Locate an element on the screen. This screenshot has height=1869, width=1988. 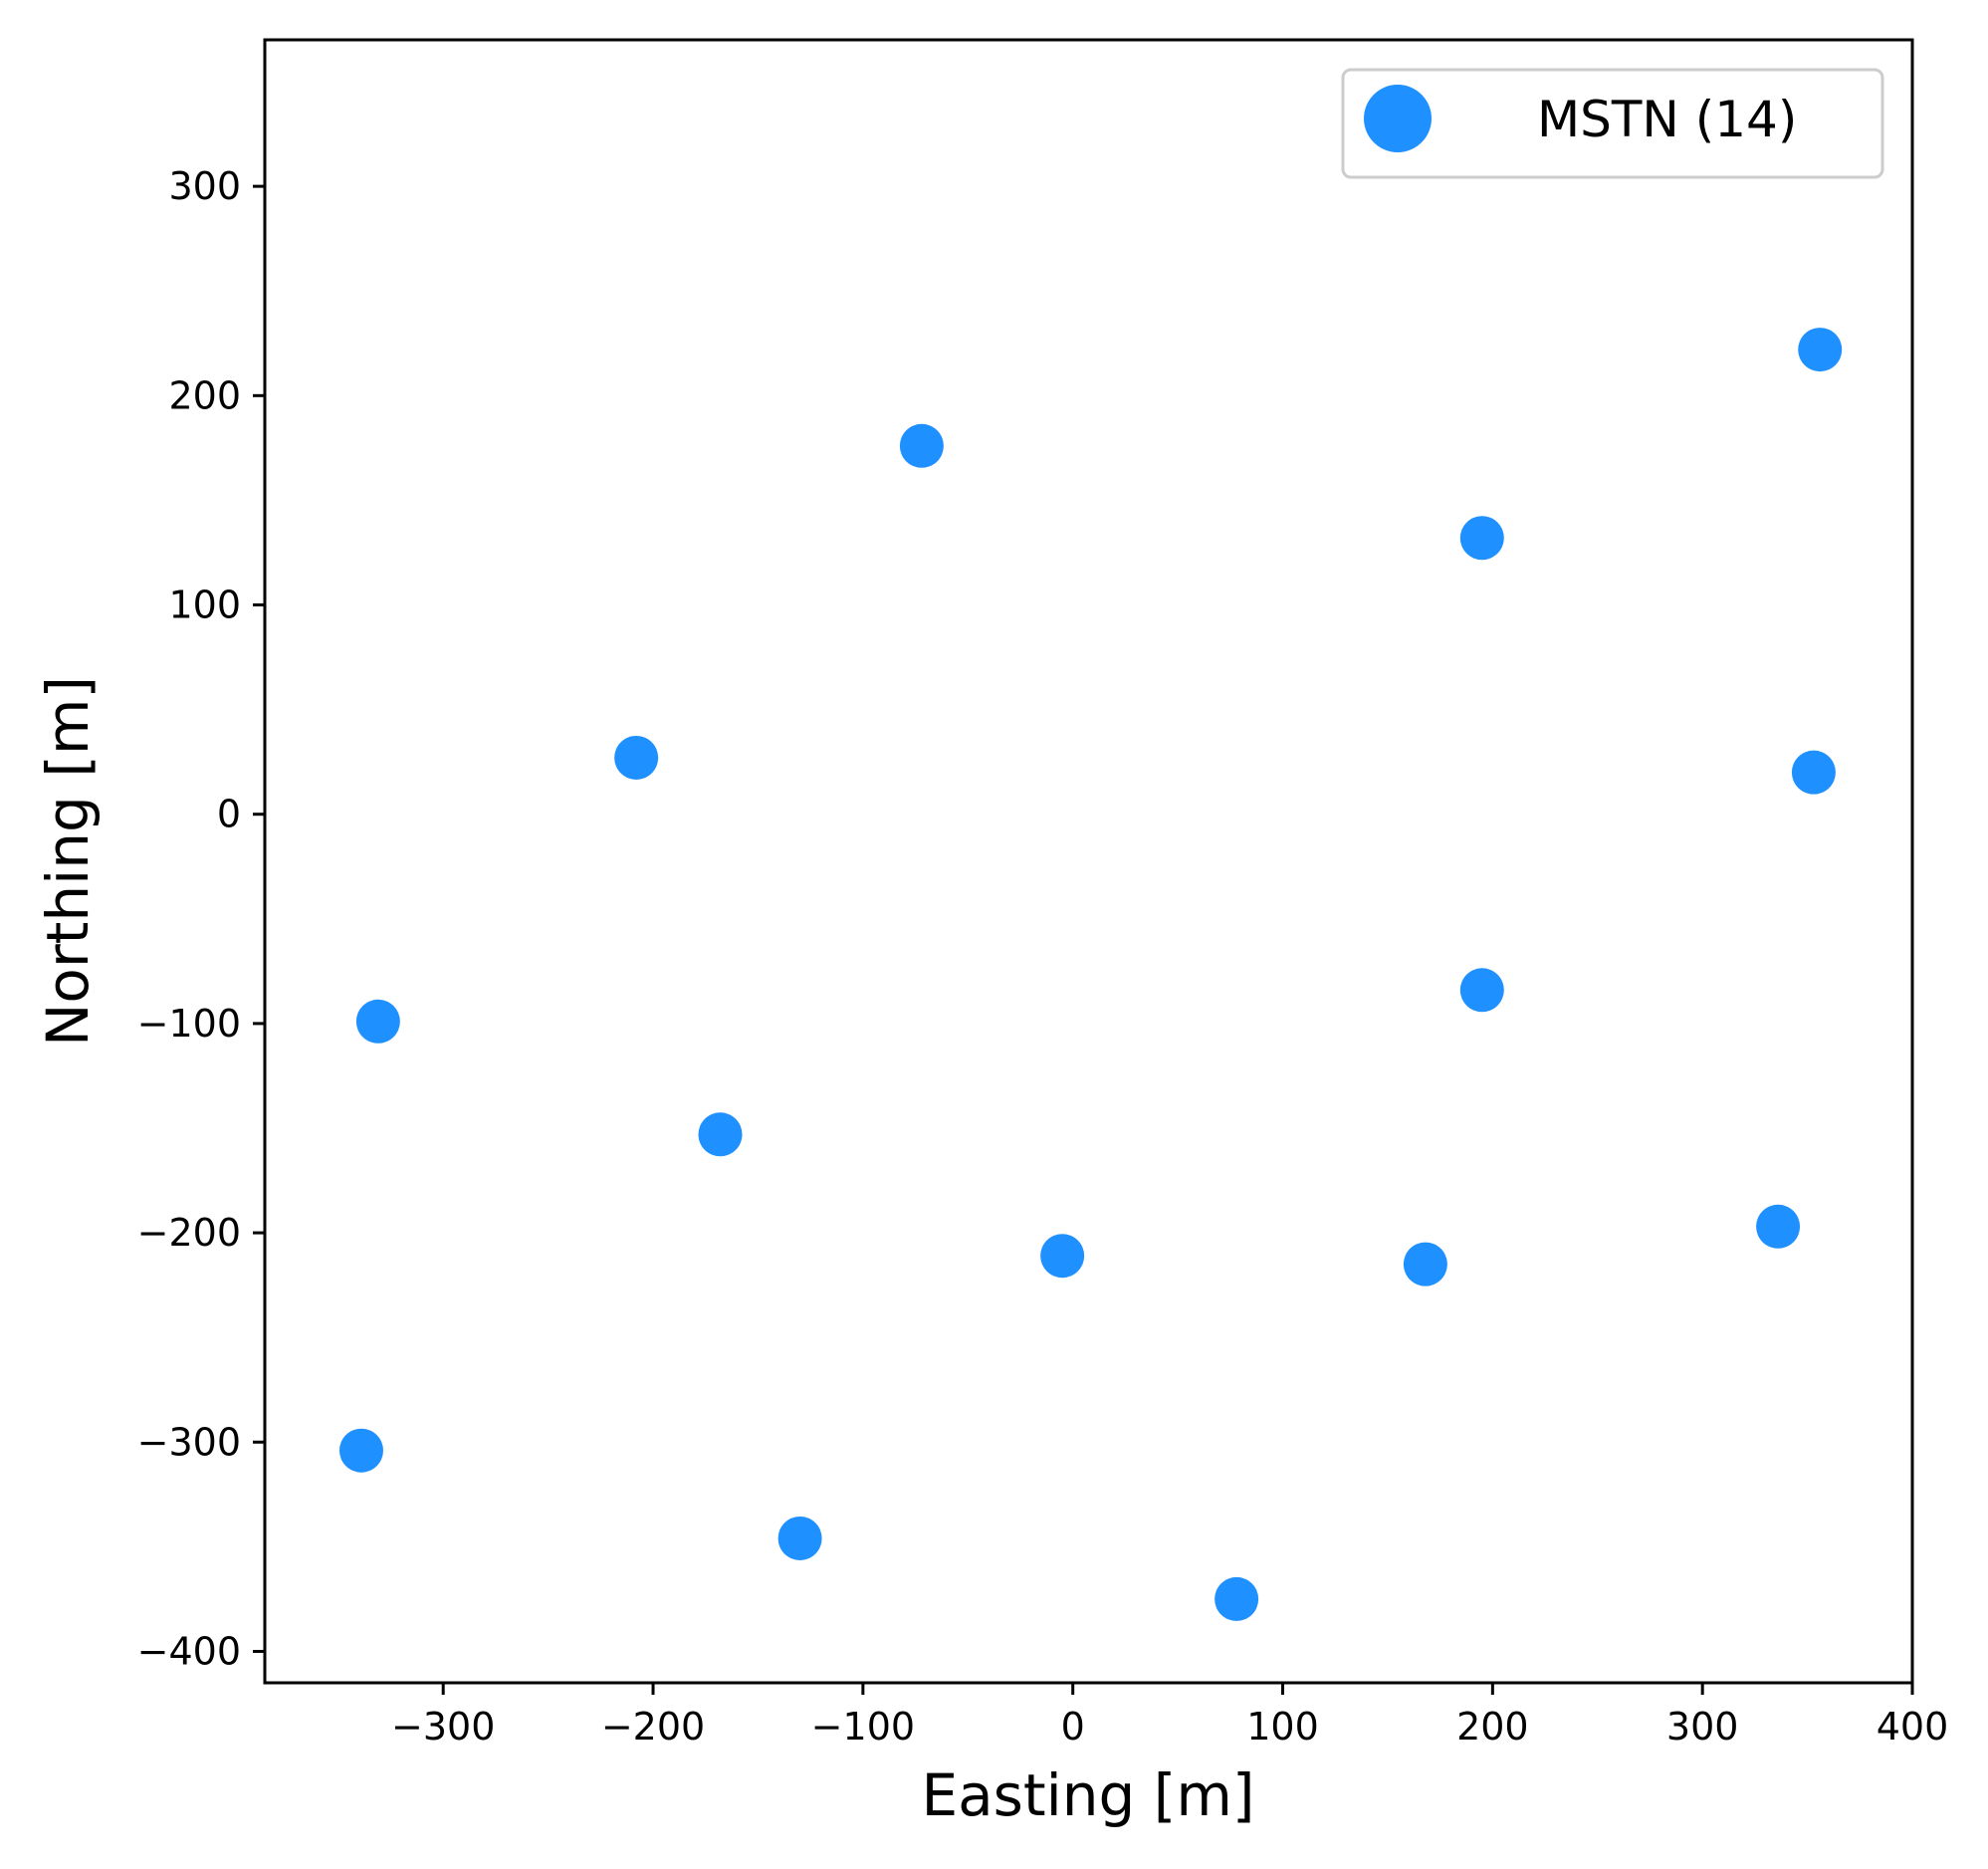
legend-label: MSTN (14) is located at coordinates (1667, 119).